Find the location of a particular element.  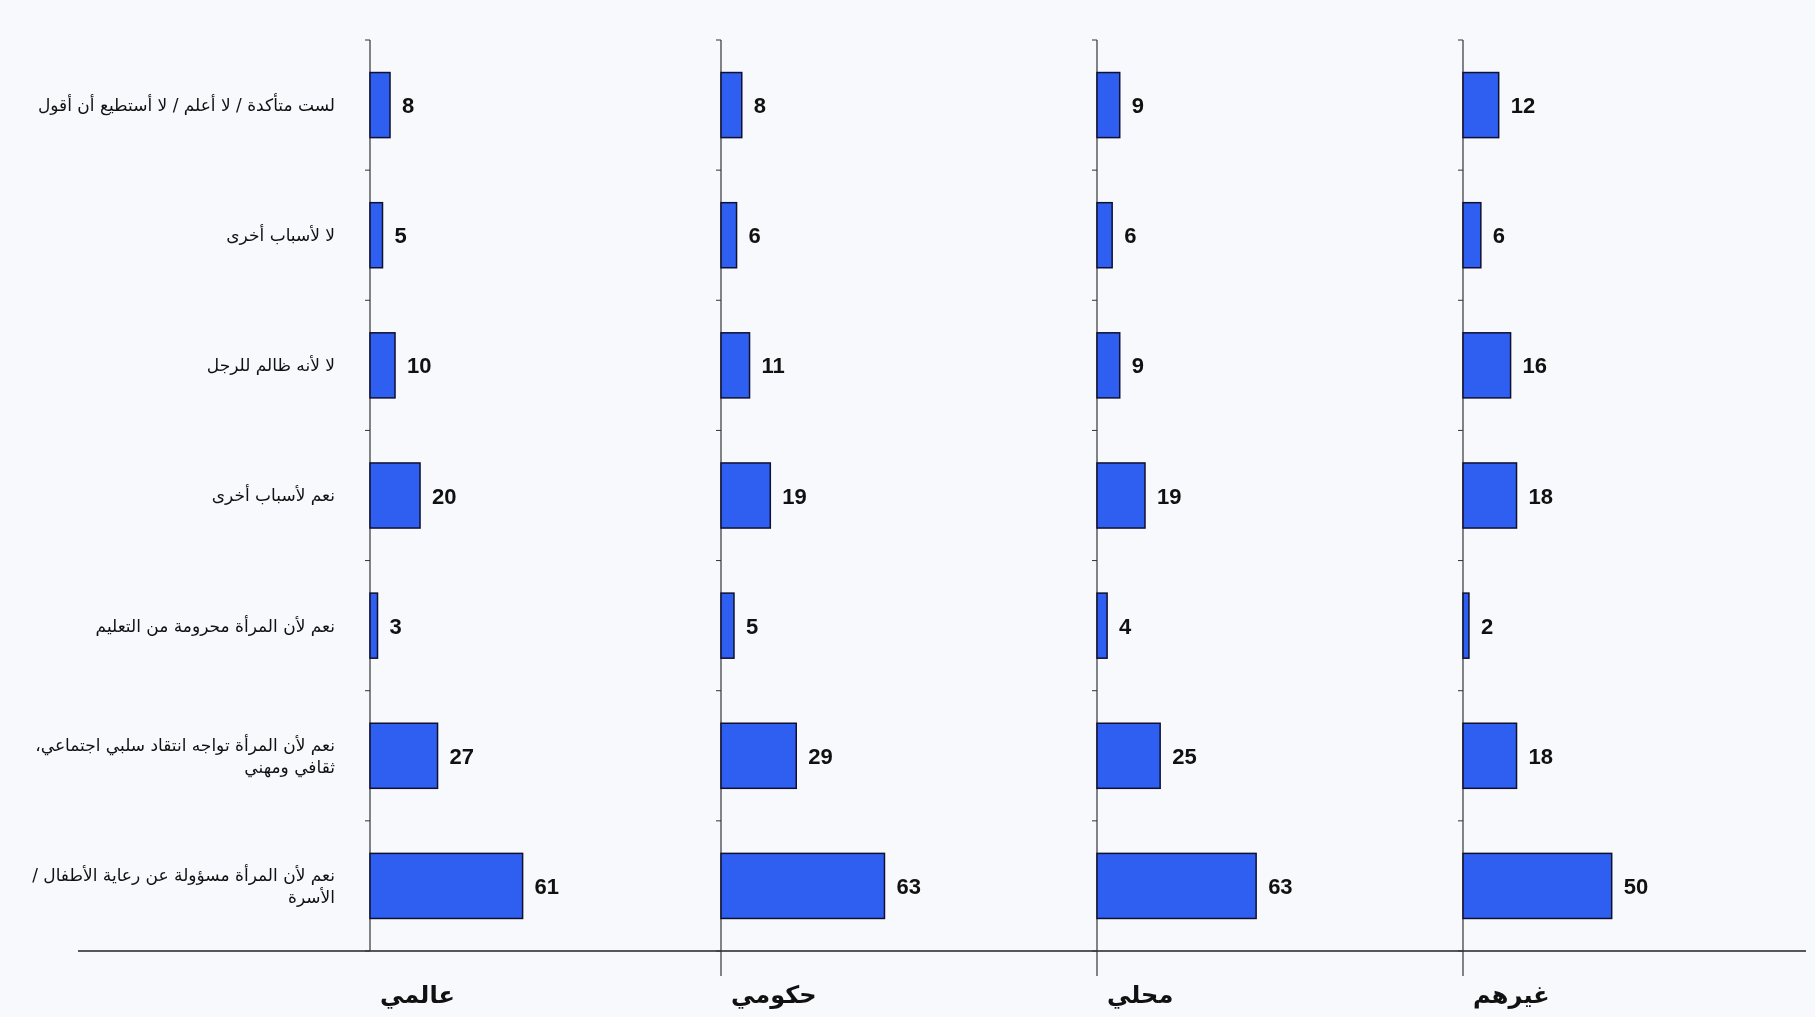

y-tick-label: نعم لأن المرأة مسؤولة عن رعاية الأطفال / الأسرة is located at coordinates (183, 886).